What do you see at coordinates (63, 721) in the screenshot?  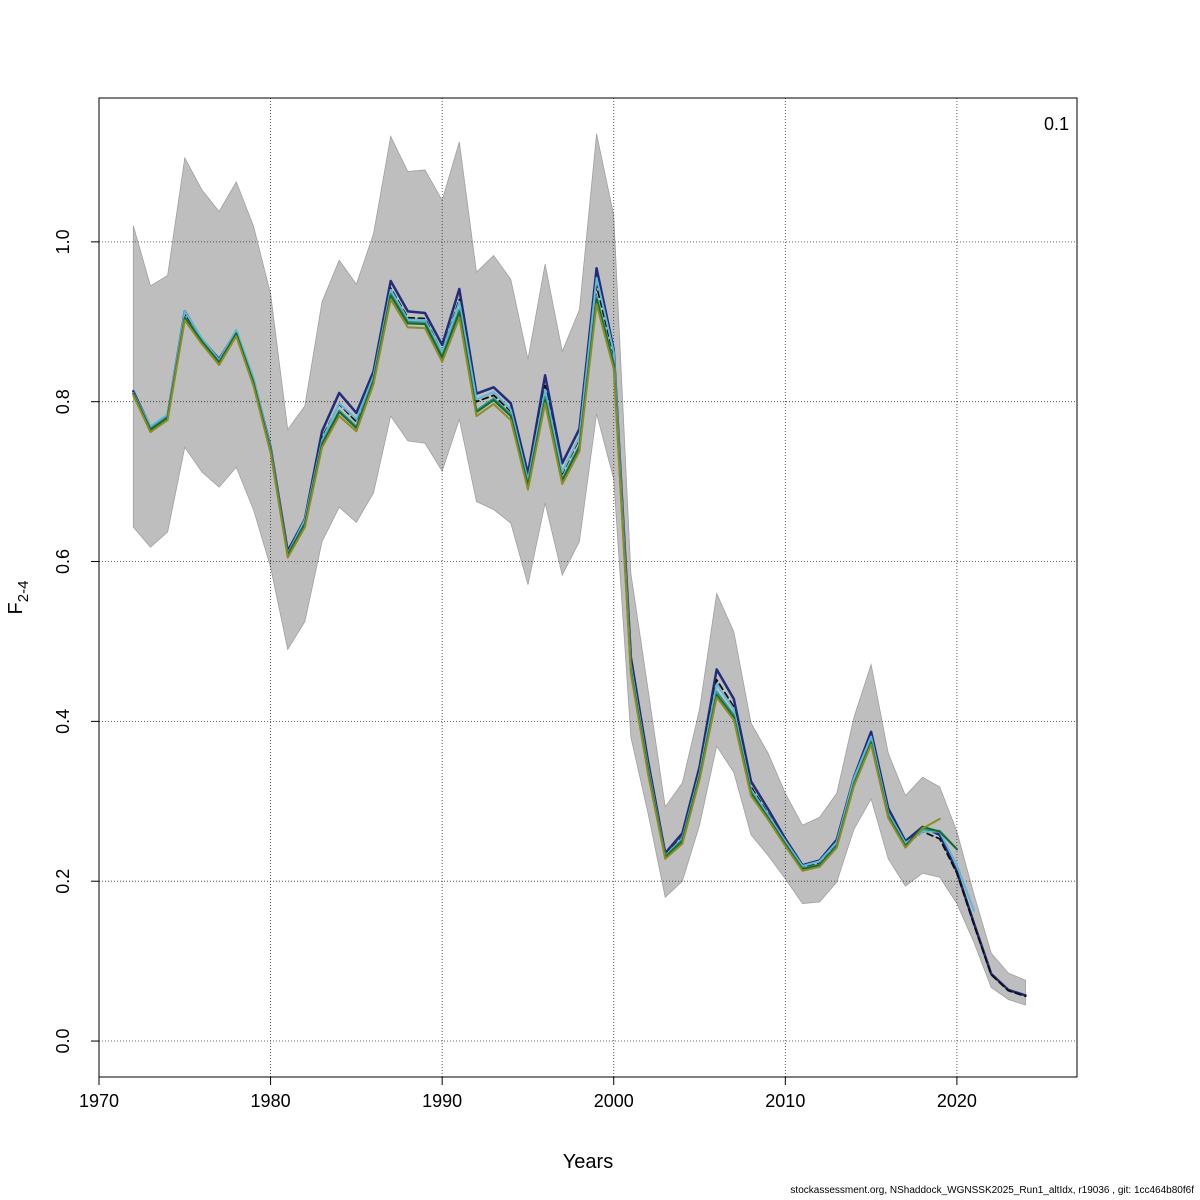 I see `y-tick-label: 0.4` at bounding box center [63, 721].